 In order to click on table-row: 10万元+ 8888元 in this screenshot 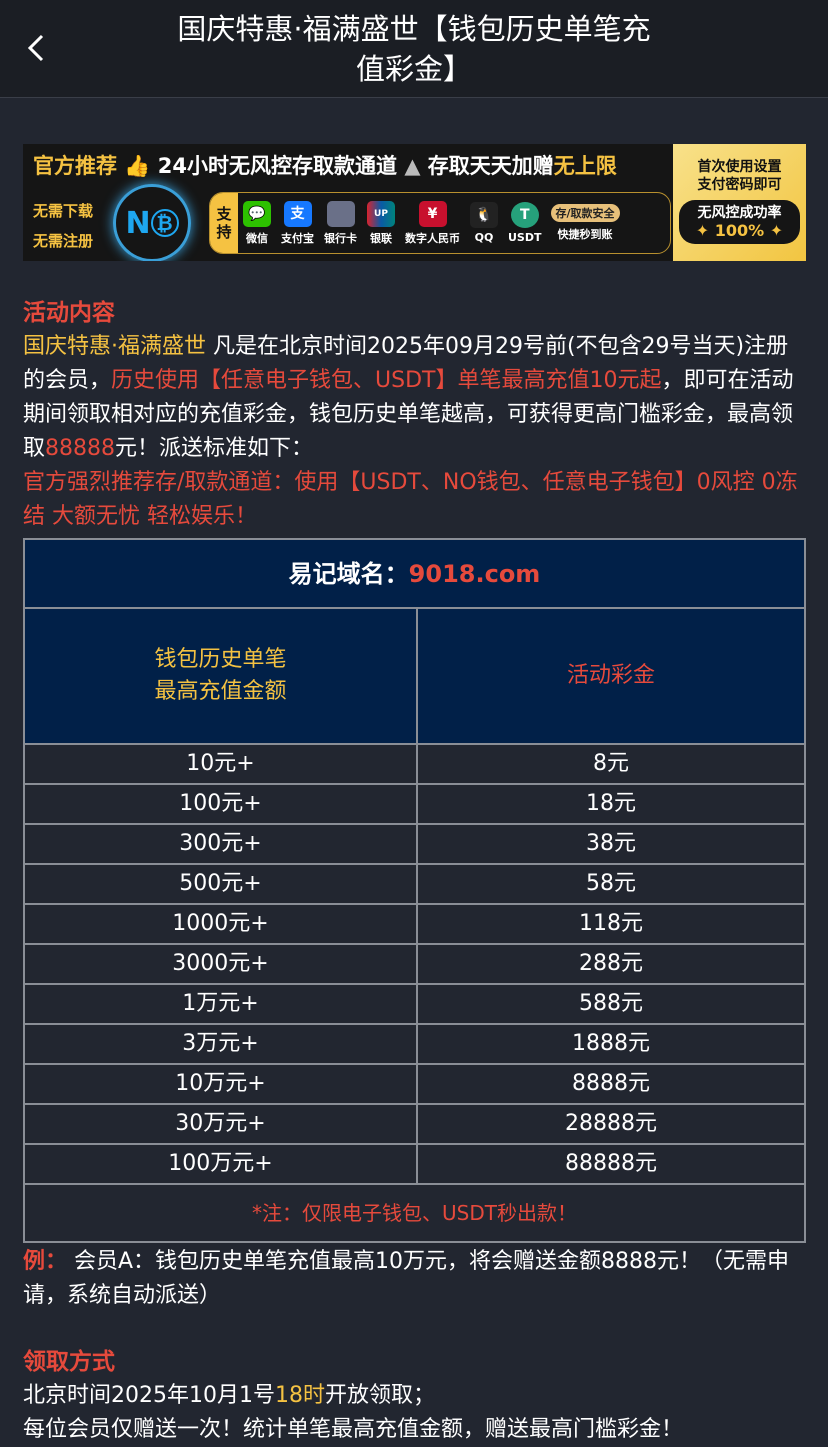, I will do `click(414, 1084)`.